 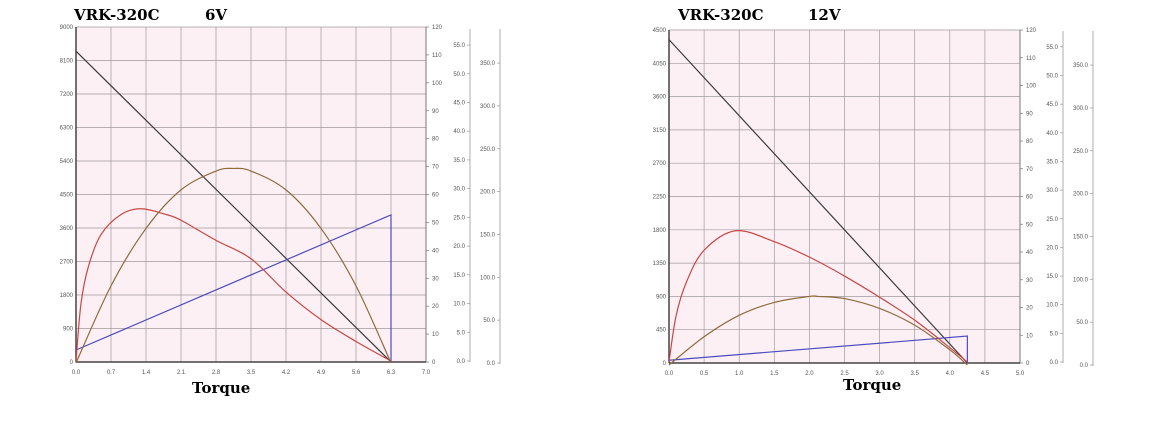 What do you see at coordinates (660, 264) in the screenshot?
I see `y-left-tick-label: 1350` at bounding box center [660, 264].